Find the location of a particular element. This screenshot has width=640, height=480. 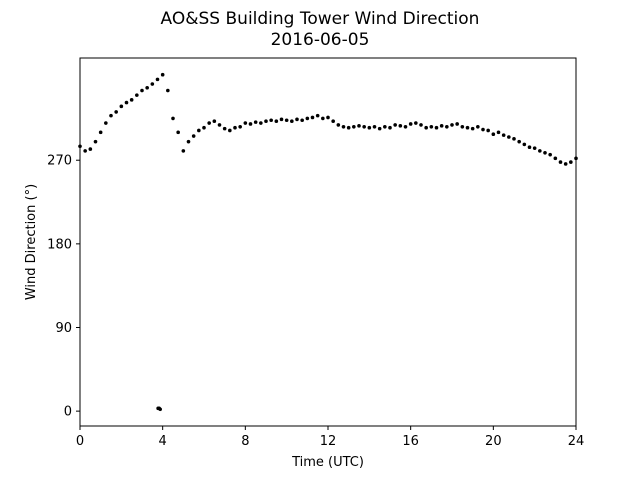

x-tick-label: 4 is located at coordinates (163, 441).